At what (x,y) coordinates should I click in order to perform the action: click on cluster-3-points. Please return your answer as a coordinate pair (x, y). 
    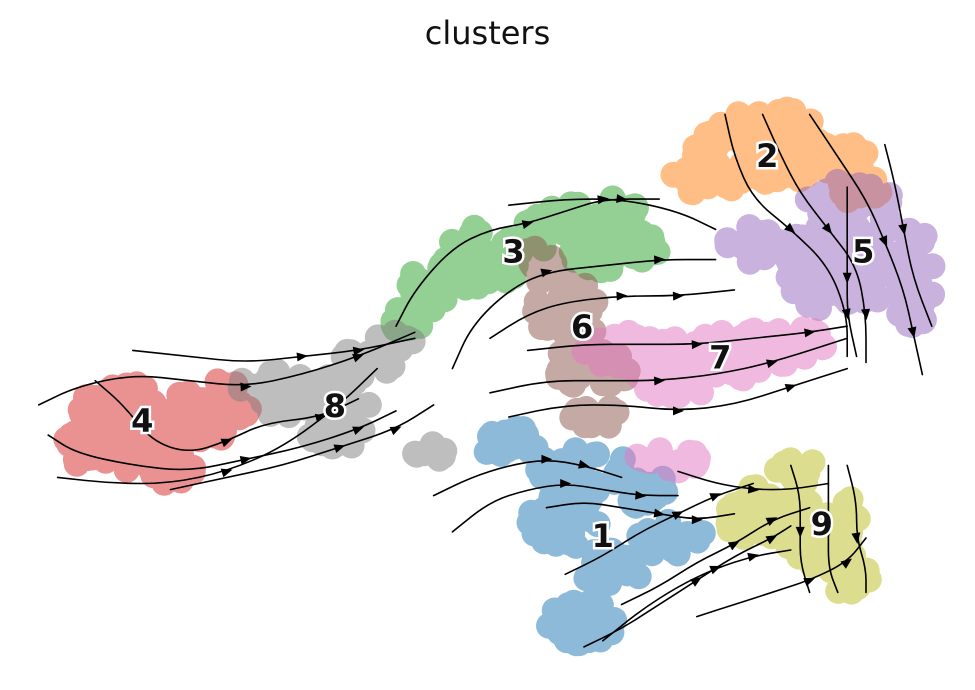
    Looking at the image, I should click on (525, 263).